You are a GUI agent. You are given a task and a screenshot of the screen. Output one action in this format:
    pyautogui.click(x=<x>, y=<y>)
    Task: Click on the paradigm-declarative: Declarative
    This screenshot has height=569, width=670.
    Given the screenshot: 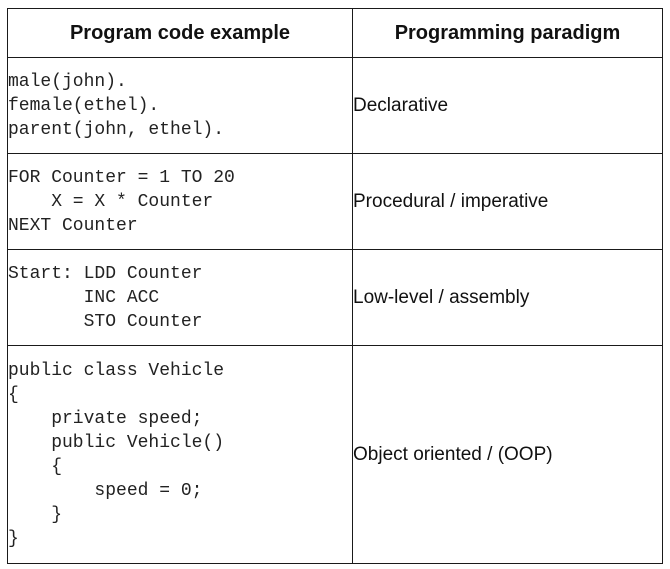 What is the action you would take?
    pyautogui.click(x=507, y=105)
    